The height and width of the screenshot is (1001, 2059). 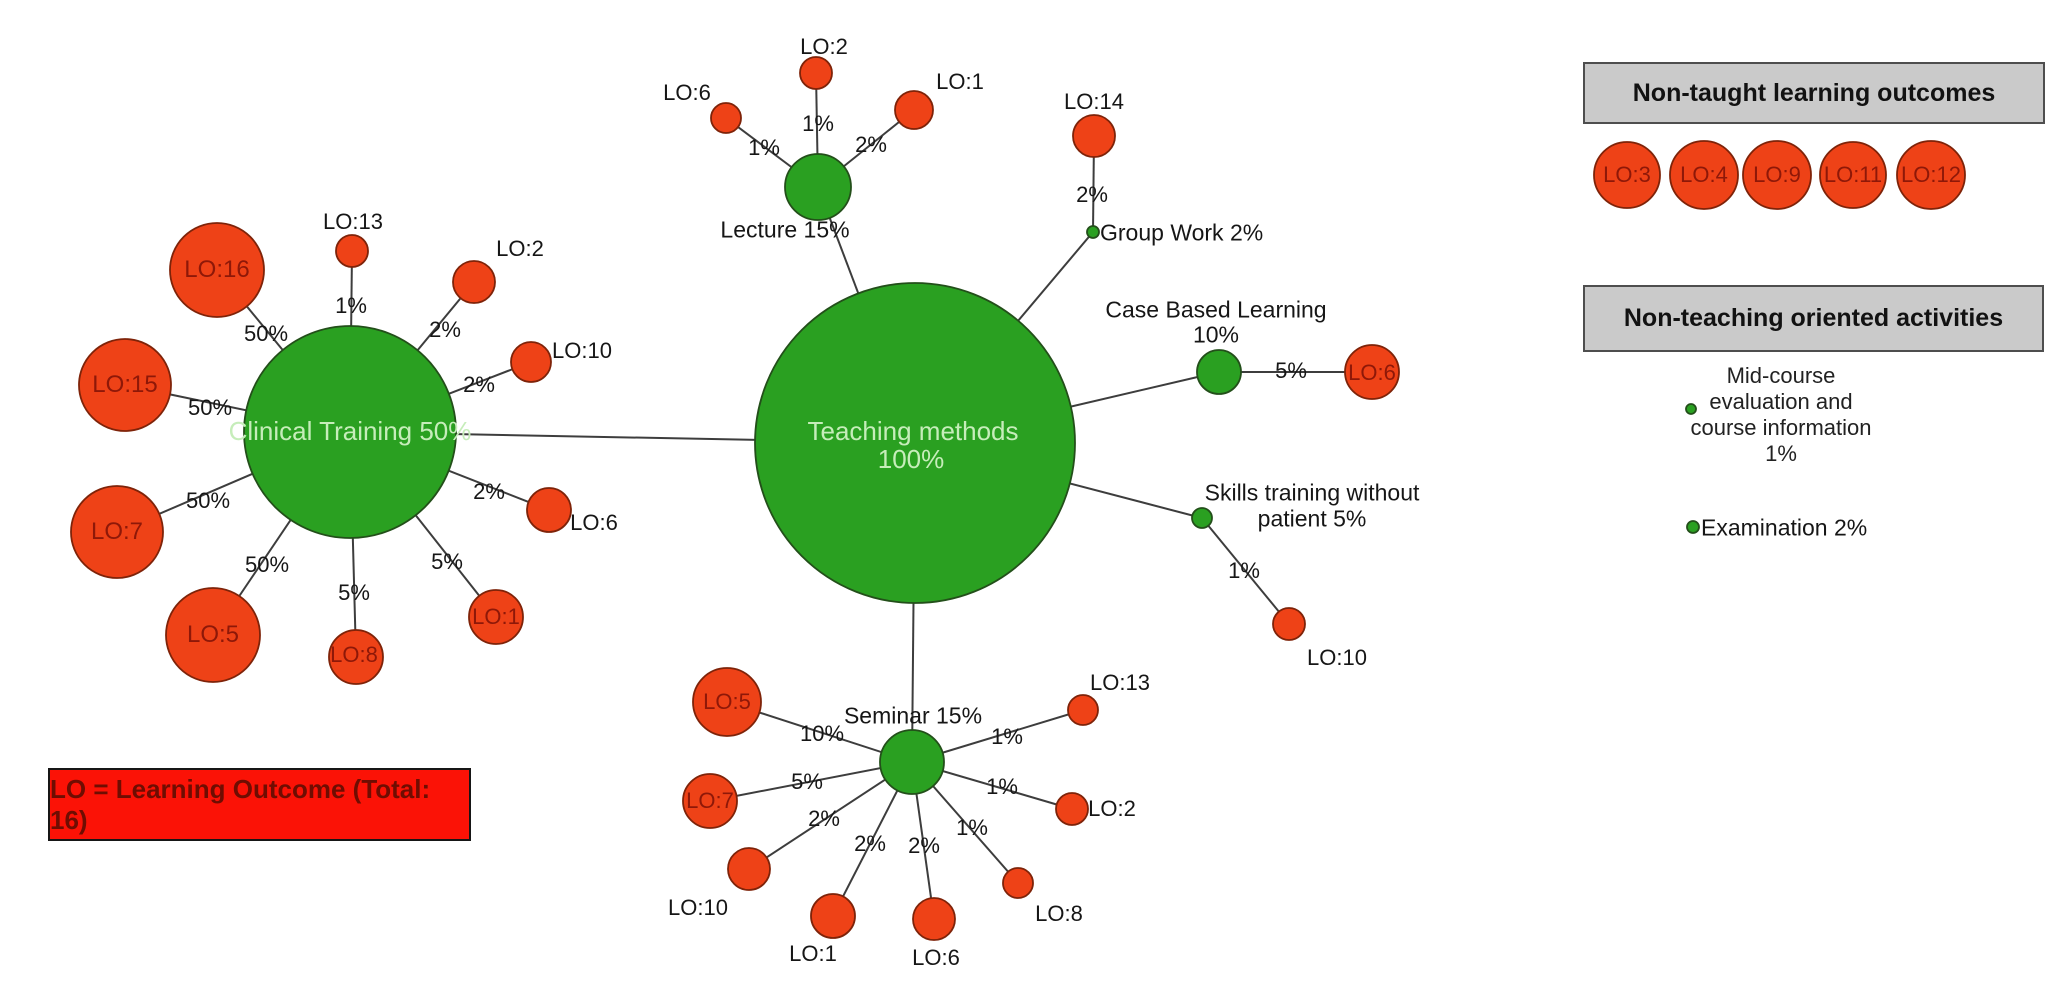 I want to click on node-group-work, so click(x=1093, y=232).